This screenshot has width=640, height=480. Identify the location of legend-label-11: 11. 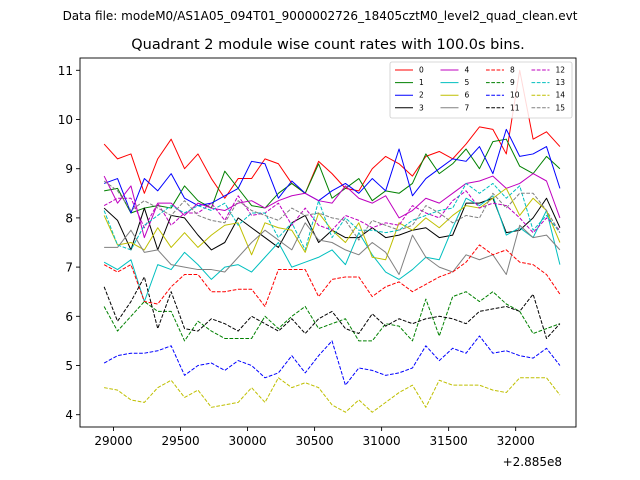
(515, 107).